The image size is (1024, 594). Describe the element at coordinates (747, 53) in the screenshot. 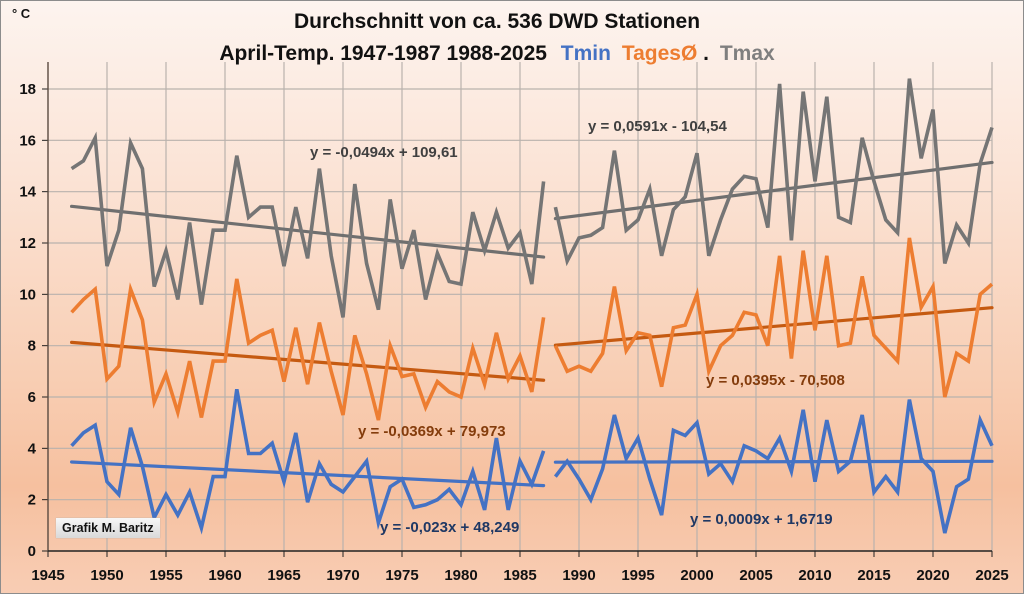

I see `legend-tmax: Tmax` at that location.